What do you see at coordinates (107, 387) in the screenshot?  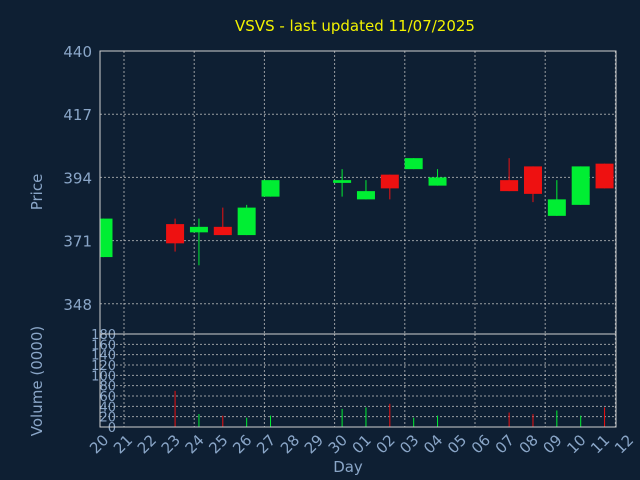 I see `volume-tick-label: 80` at bounding box center [107, 387].